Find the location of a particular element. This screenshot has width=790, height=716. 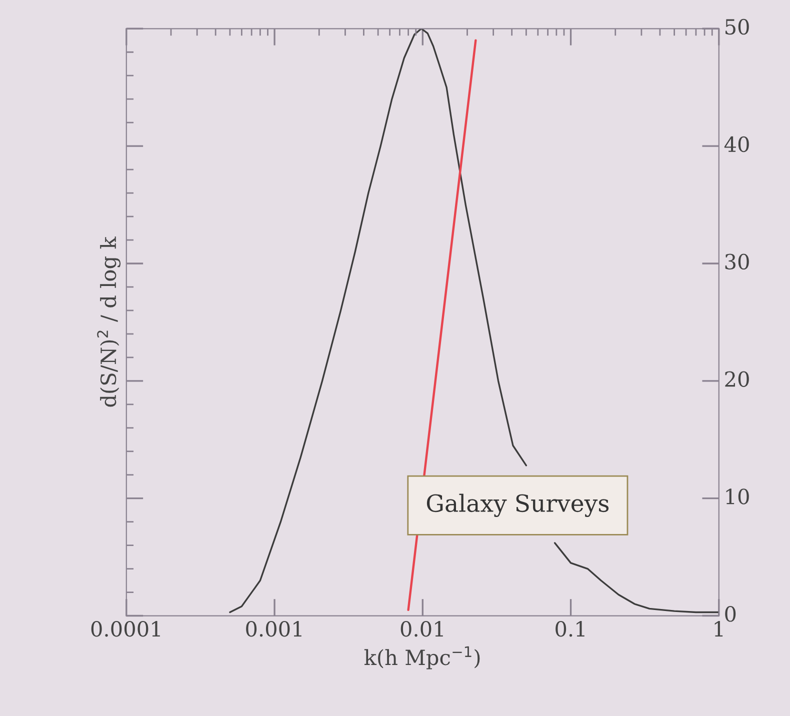

y-axis-title: d(S/N)$^{2}$ / d log k is located at coordinates (109, 321).